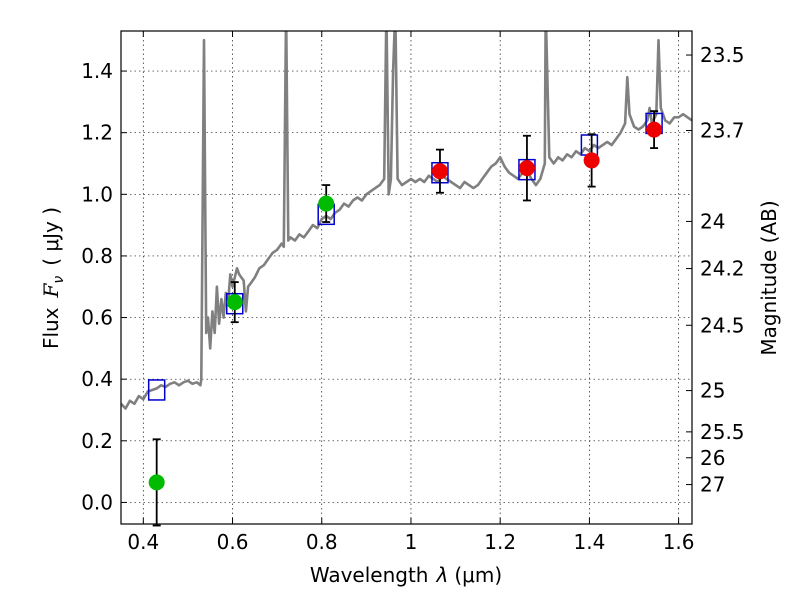 Image resolution: width=800 pixels, height=600 pixels. Describe the element at coordinates (97, 194) in the screenshot. I see `y-tick-label: 1.0` at that location.